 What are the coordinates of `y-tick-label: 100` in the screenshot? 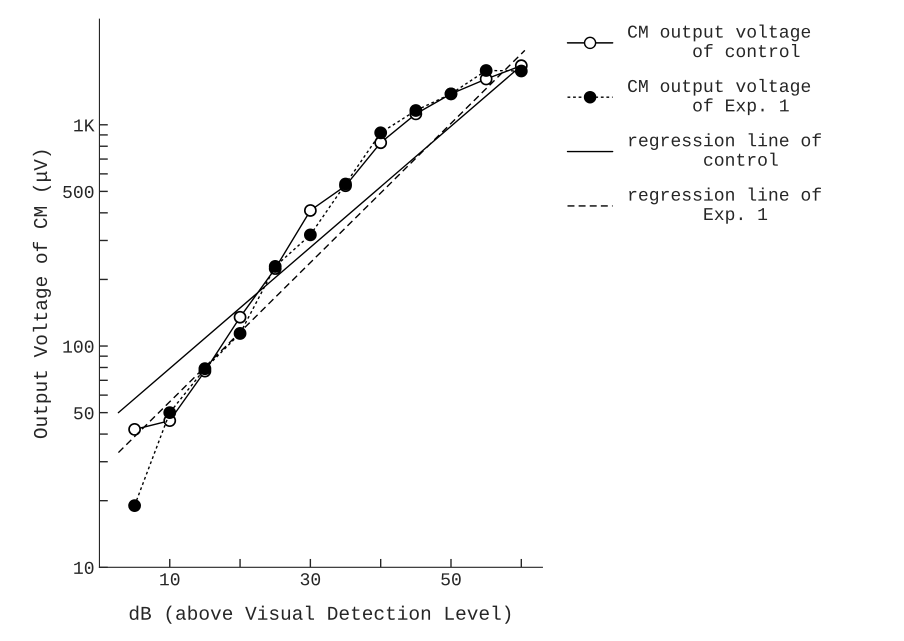 It's located at (78, 346).